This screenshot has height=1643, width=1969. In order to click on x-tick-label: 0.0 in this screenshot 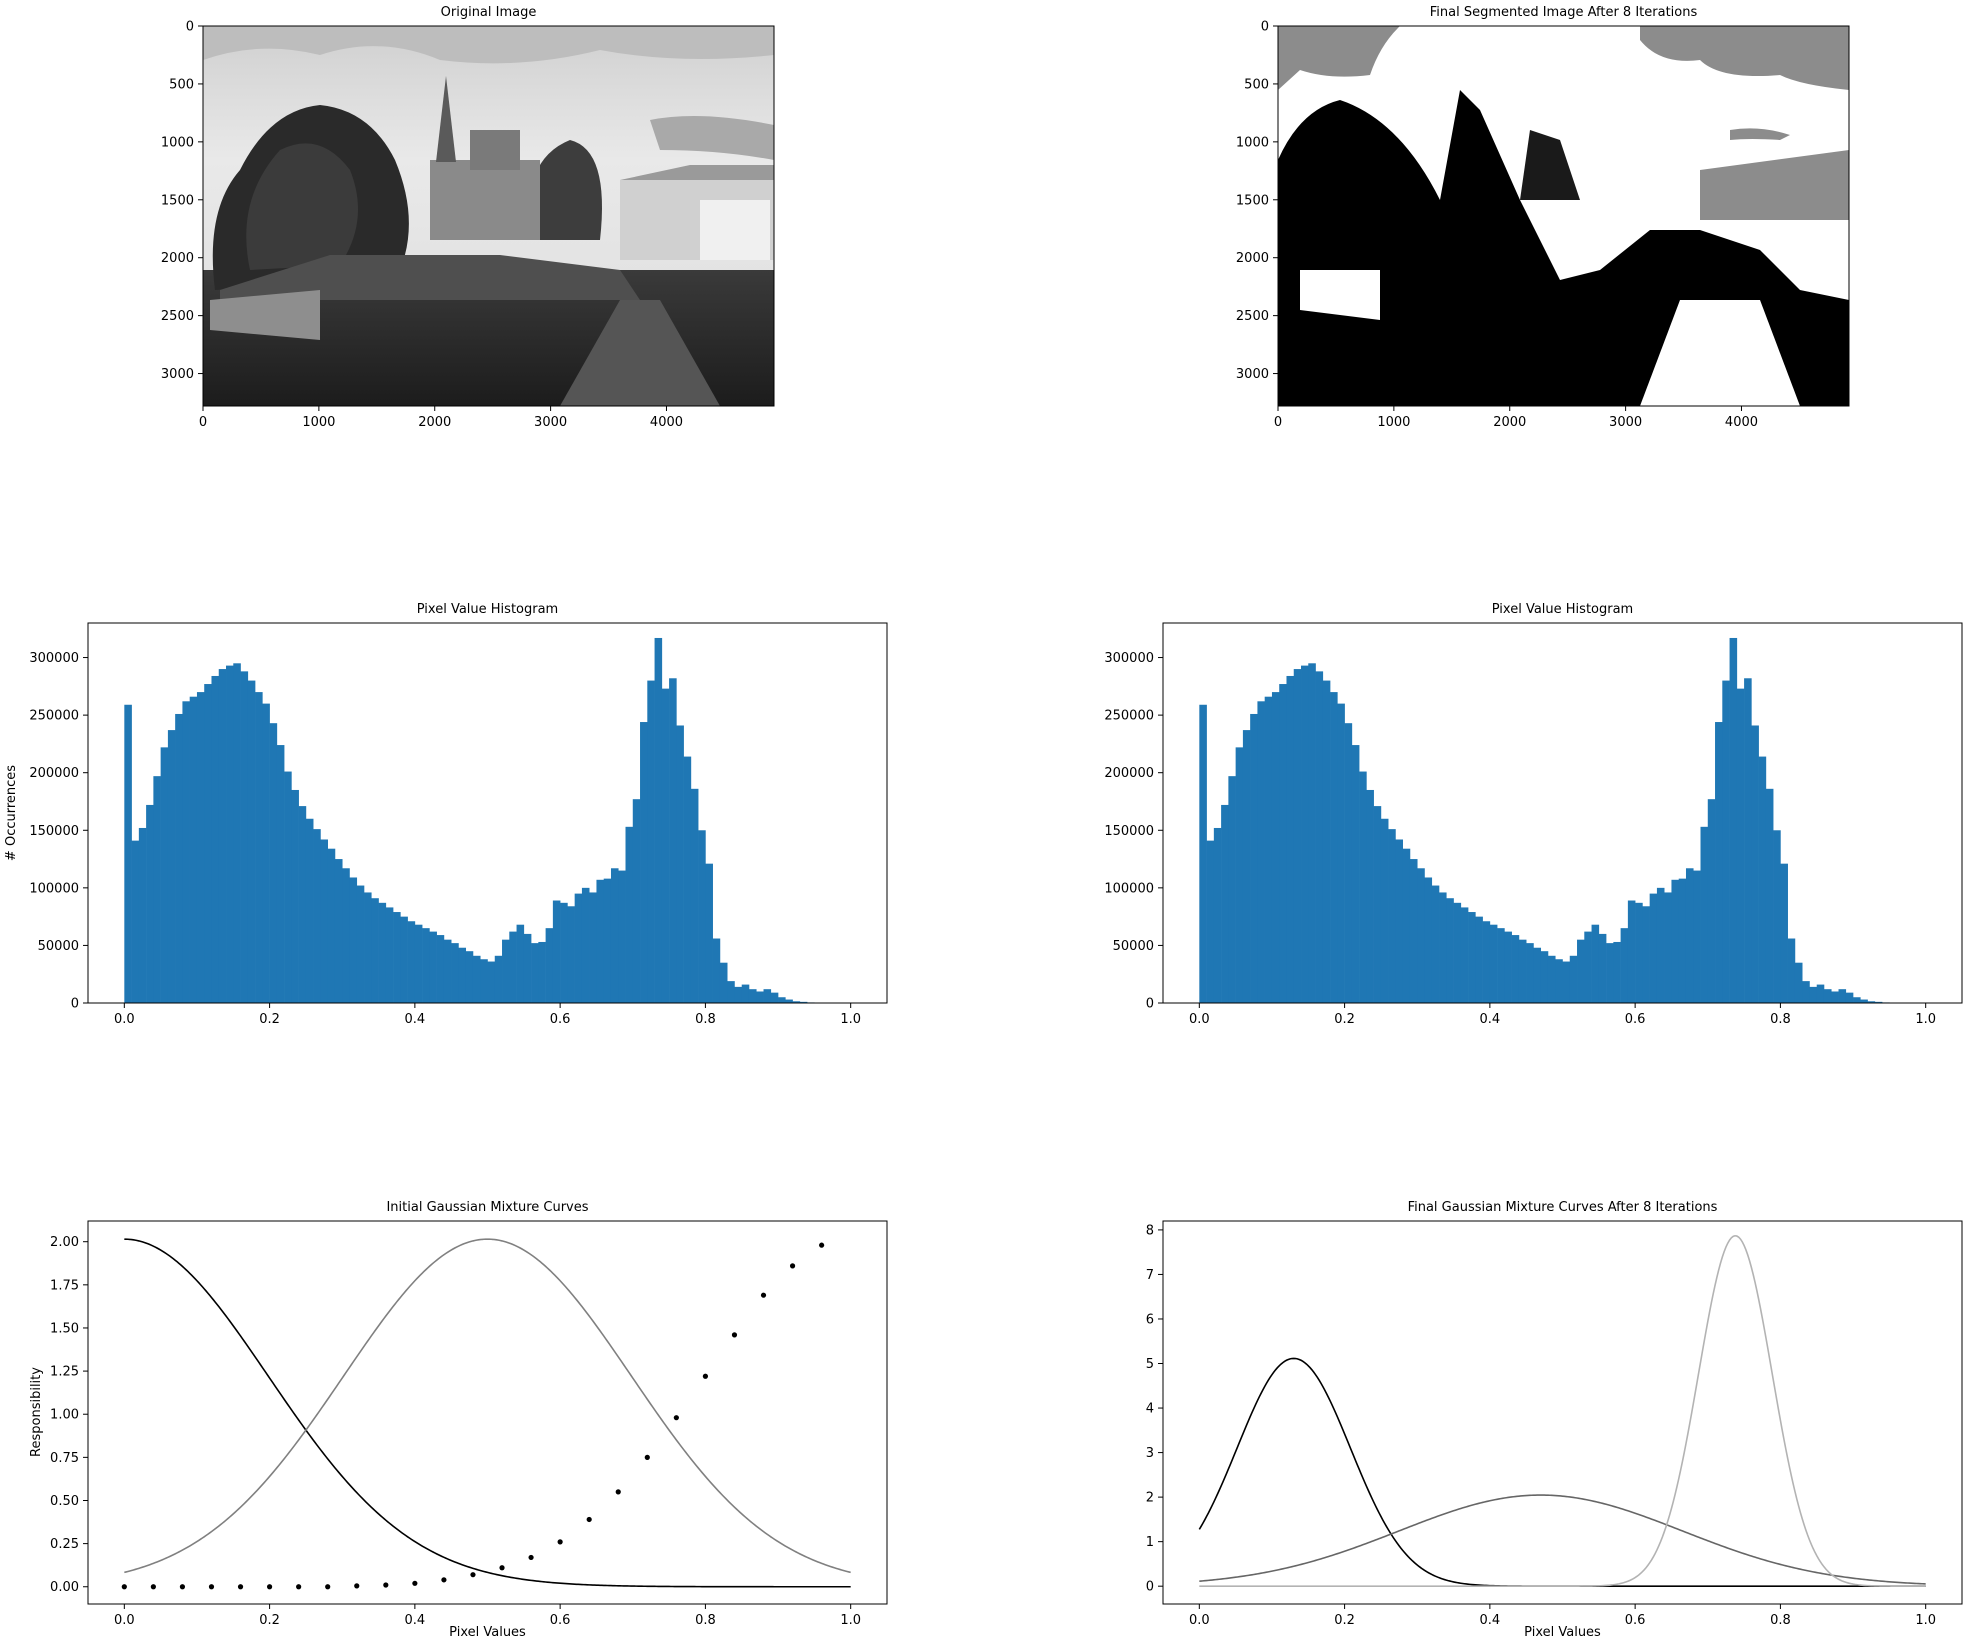, I will do `click(124, 1620)`.